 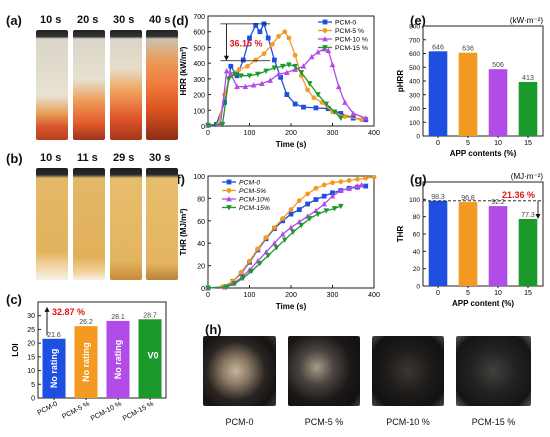 I want to click on photo-a-time-2: 20 s, so click(x=88, y=20).